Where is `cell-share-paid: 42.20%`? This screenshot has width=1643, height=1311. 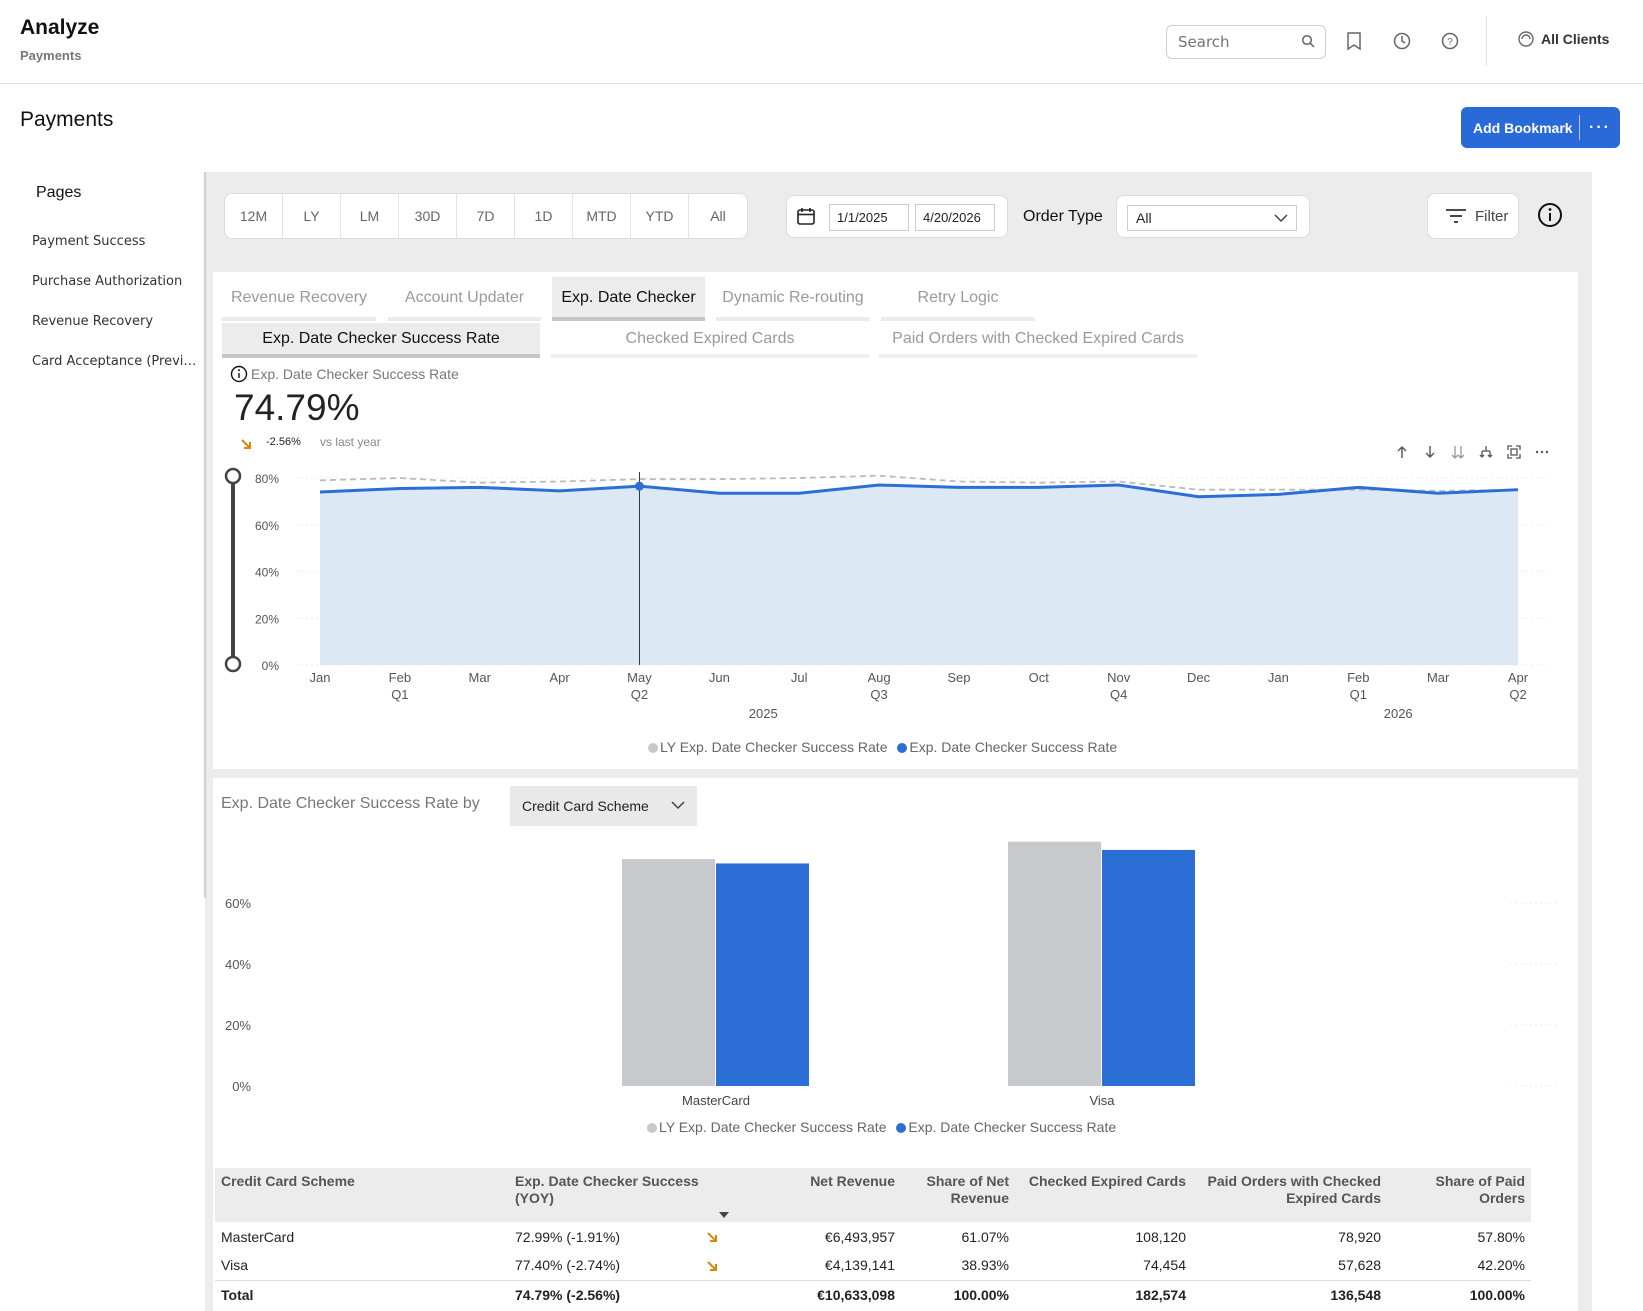
cell-share-paid: 42.20% is located at coordinates (1501, 1265).